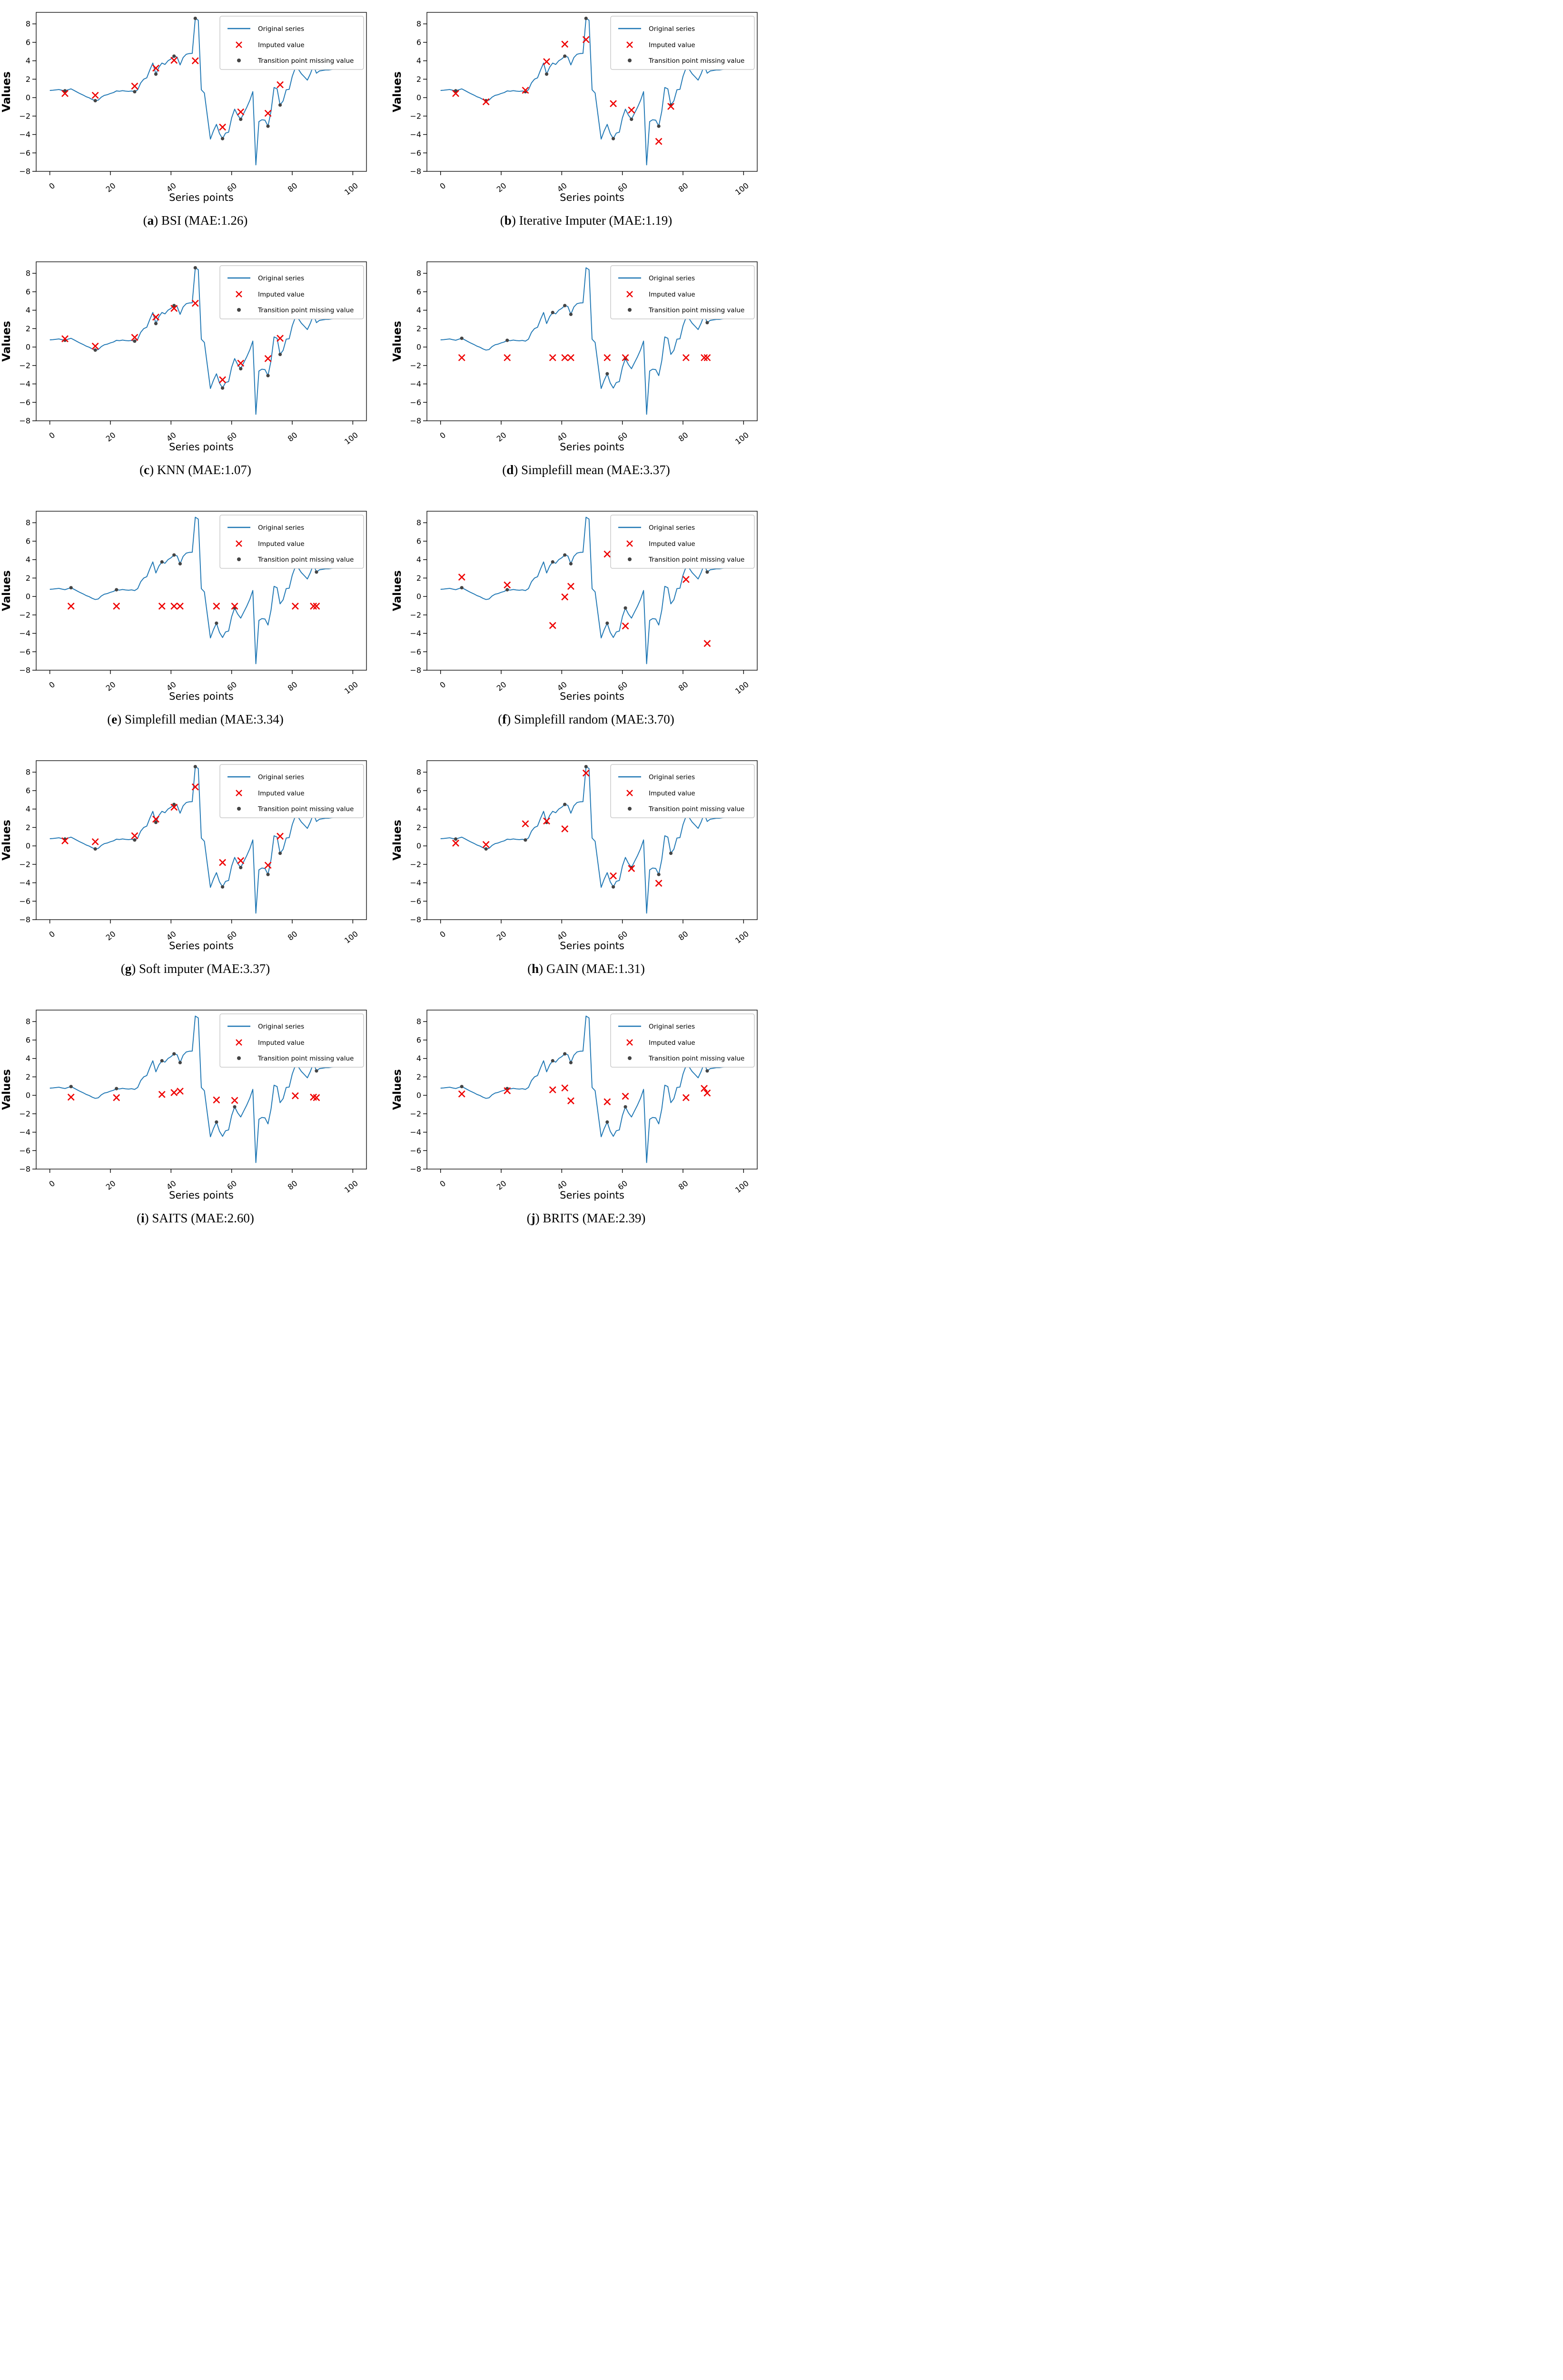 Image resolution: width=1563 pixels, height=2380 pixels. I want to click on caption-f: (f) Simplefill random (MAE:3.70), so click(586, 719).